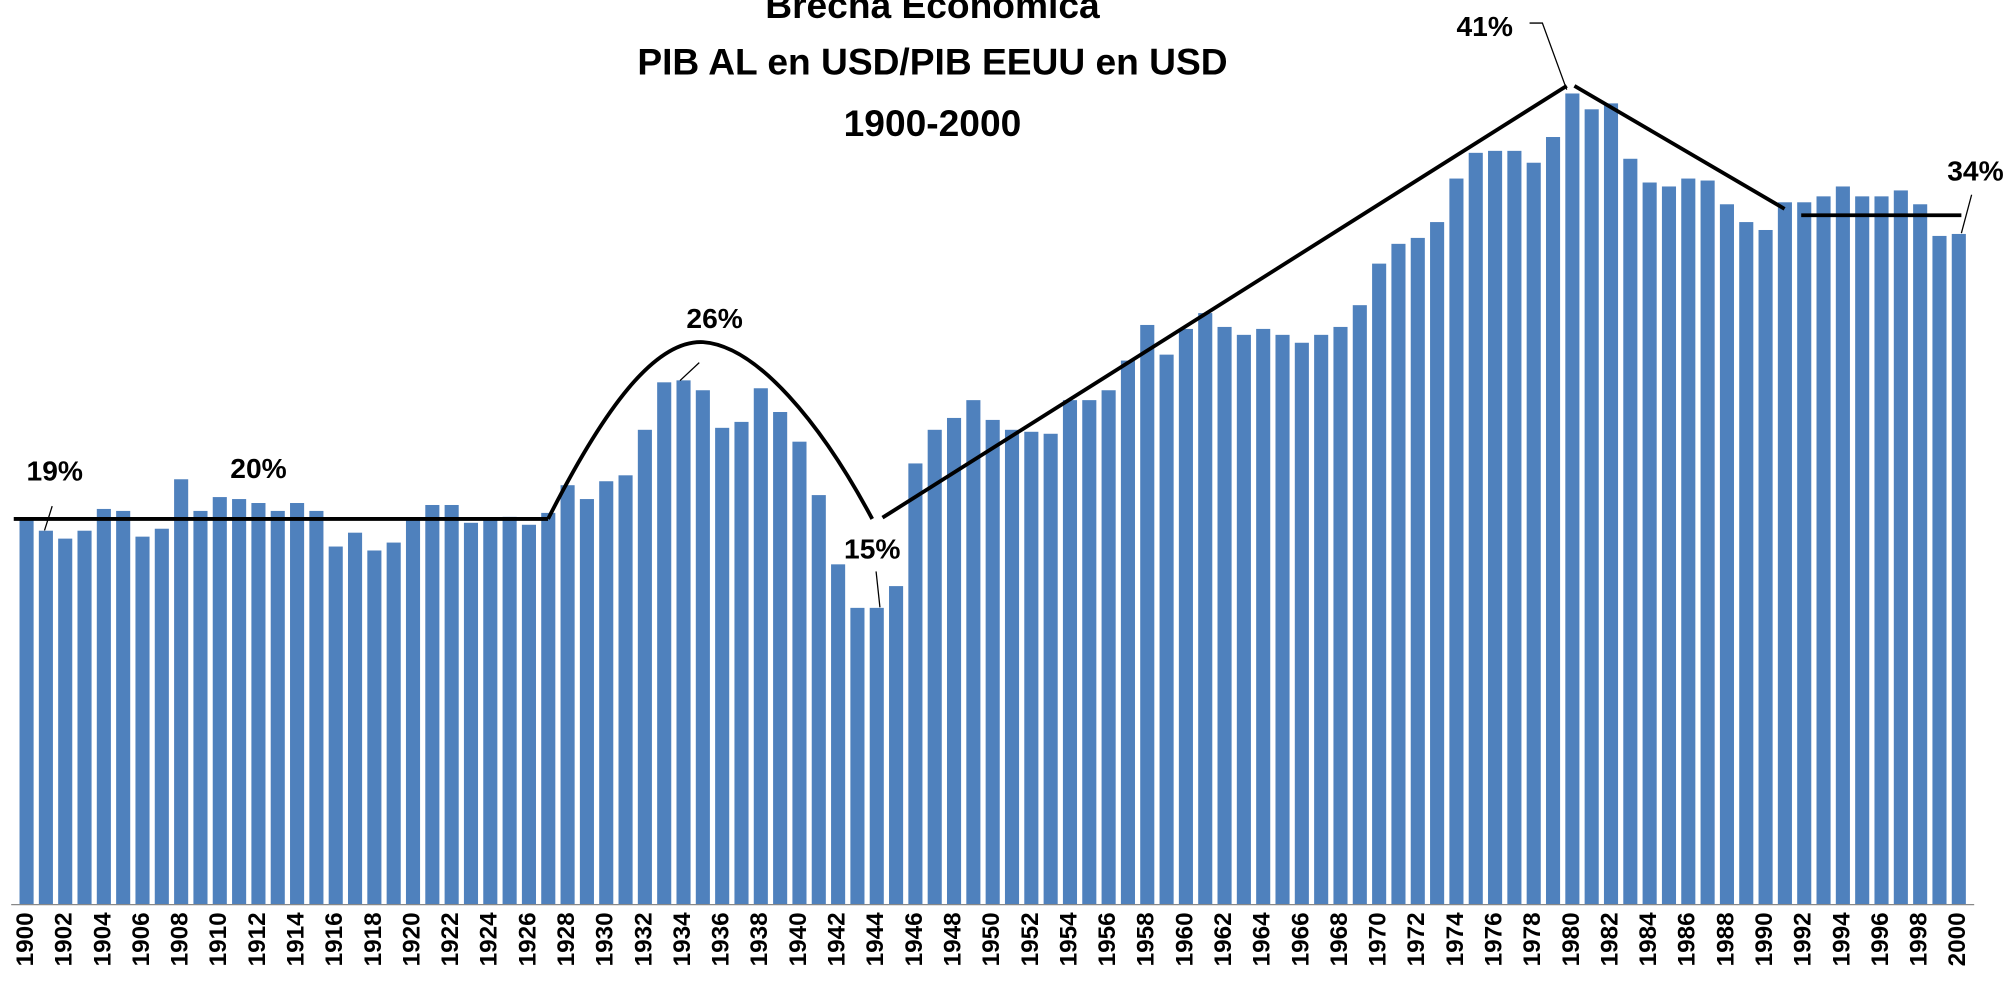 Image resolution: width=2011 pixels, height=1002 pixels. Describe the element at coordinates (952, 939) in the screenshot. I see `x-tick-label: 1948` at that location.